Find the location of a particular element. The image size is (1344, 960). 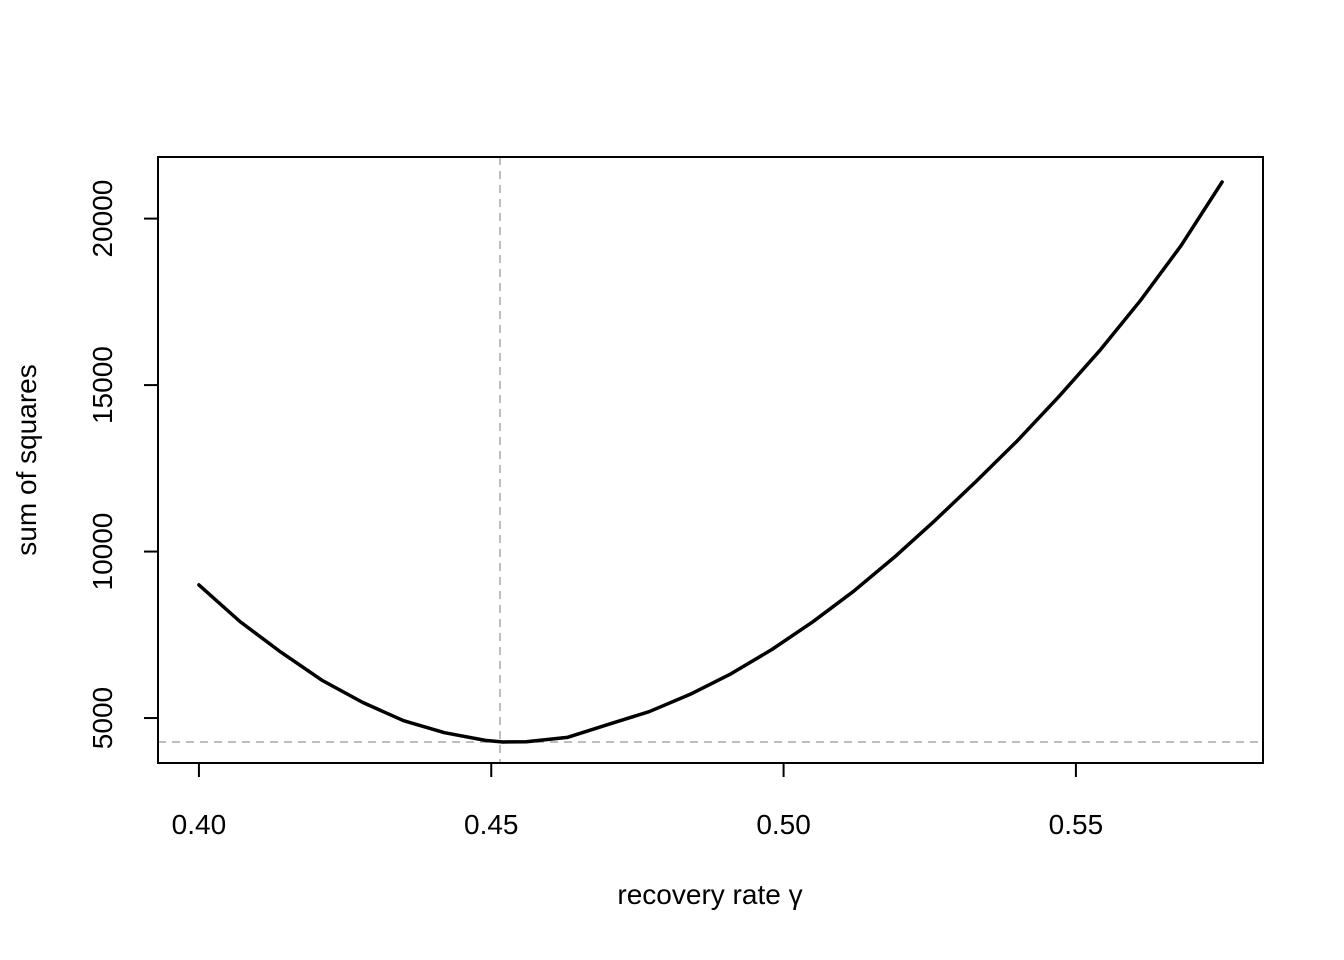

y-tick-label: 15000 is located at coordinates (102, 385).